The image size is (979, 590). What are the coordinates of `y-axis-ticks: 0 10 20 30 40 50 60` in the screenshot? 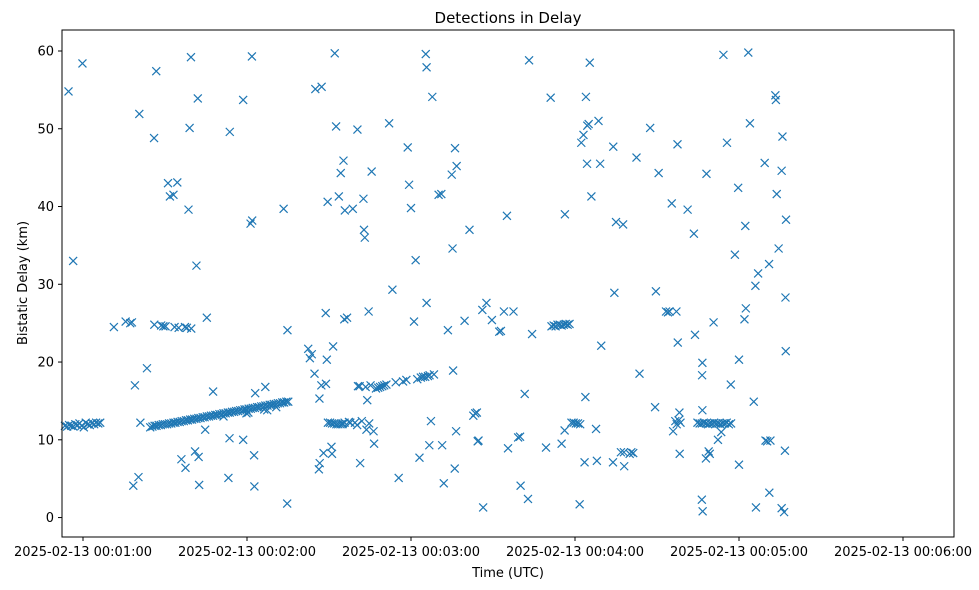 It's located at (49, 285).